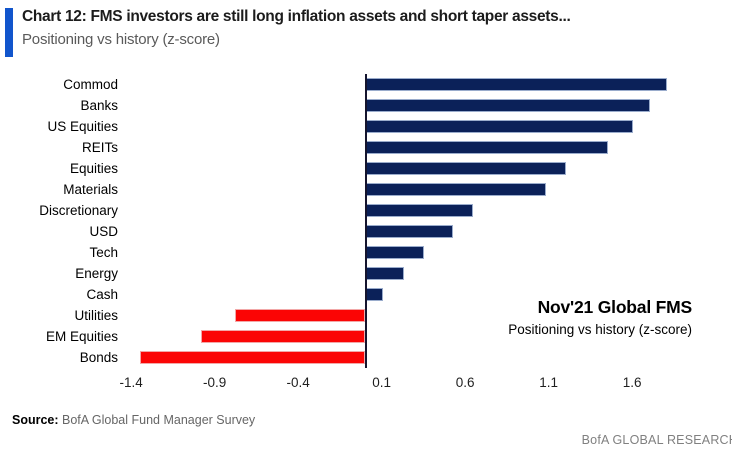  Describe the element at coordinates (90, 189) in the screenshot. I see `category-label: Materials` at that location.